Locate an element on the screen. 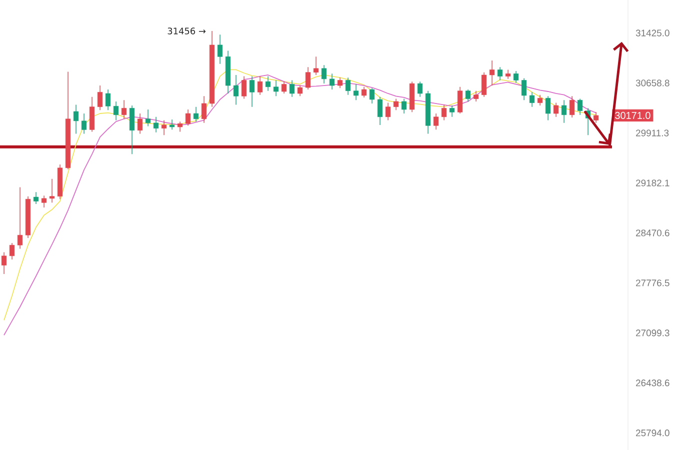 The width and height of the screenshot is (700, 450). y-tick-label: 27099.3 is located at coordinates (653, 333).